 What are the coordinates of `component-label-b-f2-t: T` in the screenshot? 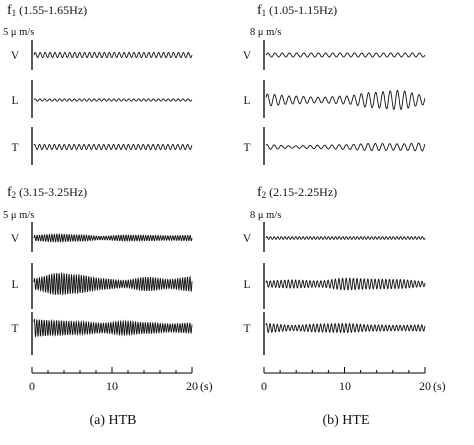 It's located at (247, 329).